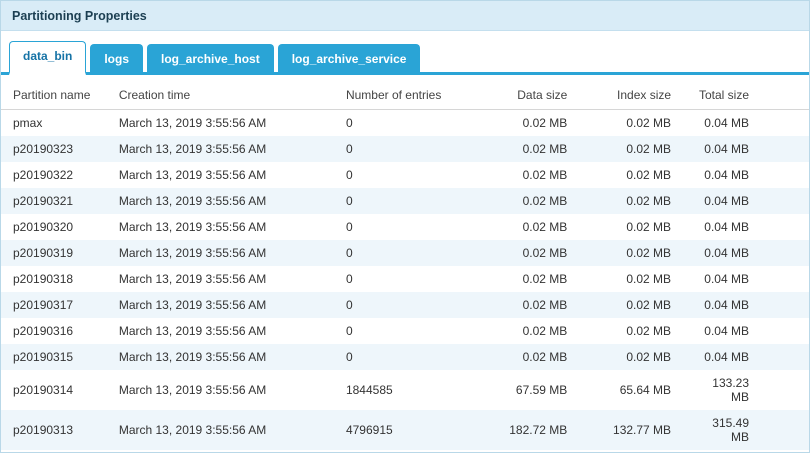 The height and width of the screenshot is (453, 810). I want to click on table-cell: 315.49 MB, so click(730, 430).